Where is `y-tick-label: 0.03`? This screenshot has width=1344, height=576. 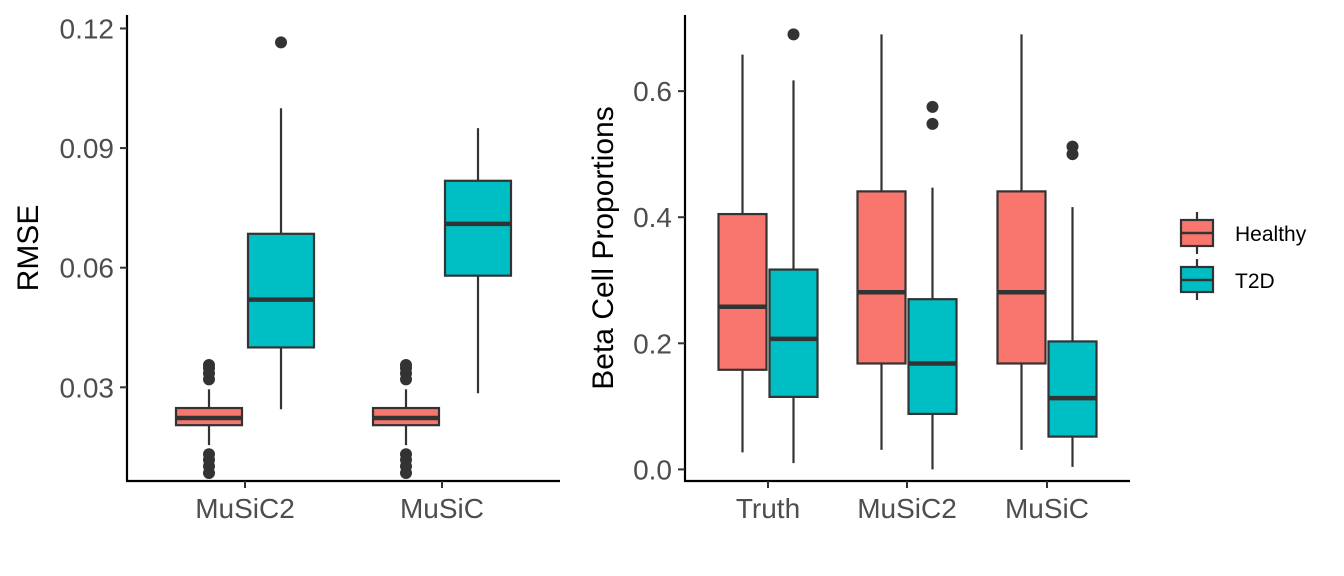
y-tick-label: 0.03 is located at coordinates (87, 387).